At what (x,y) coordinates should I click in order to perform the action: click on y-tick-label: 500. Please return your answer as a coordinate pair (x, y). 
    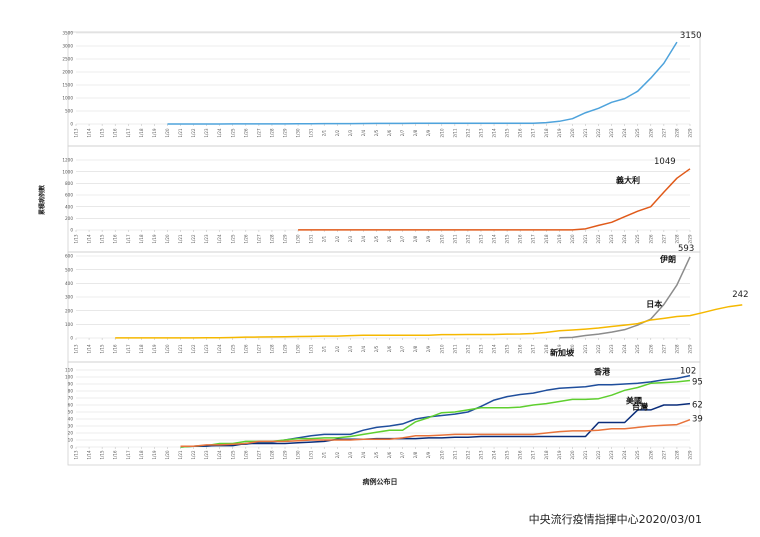
    Looking at the image, I should click on (69, 111).